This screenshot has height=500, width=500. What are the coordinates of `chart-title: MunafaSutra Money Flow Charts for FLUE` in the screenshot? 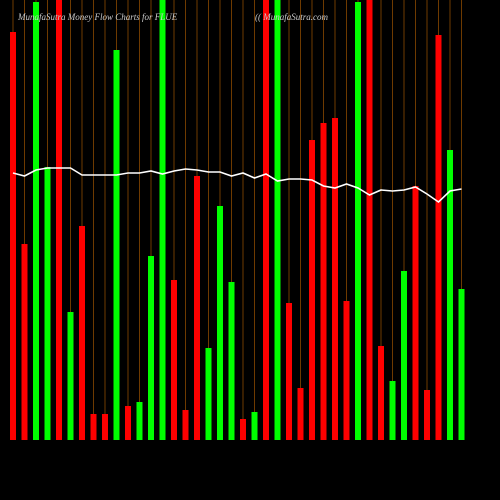 It's located at (97, 17).